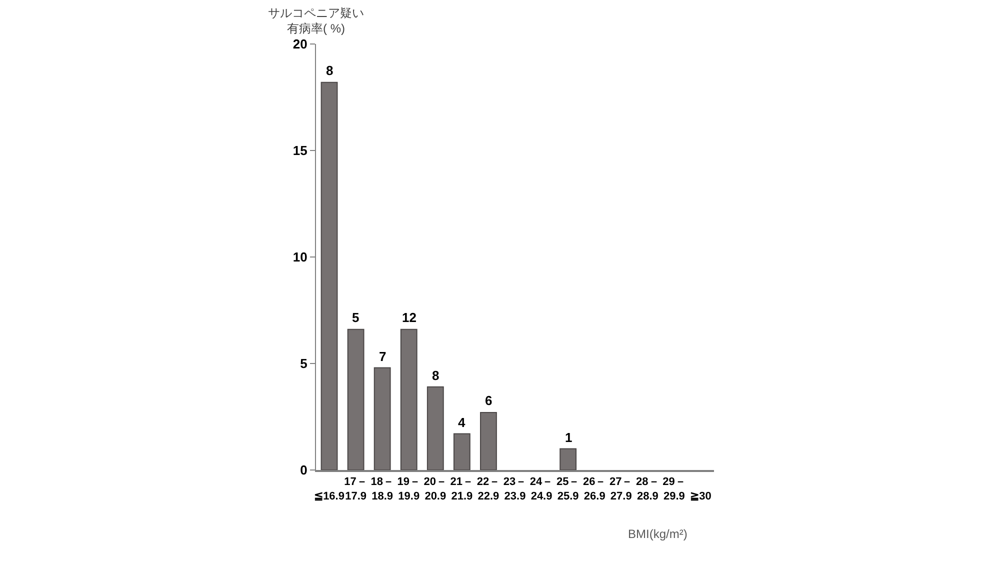  What do you see at coordinates (658, 534) in the screenshot?
I see `x-axis-title: BMI(kg/m²)` at bounding box center [658, 534].